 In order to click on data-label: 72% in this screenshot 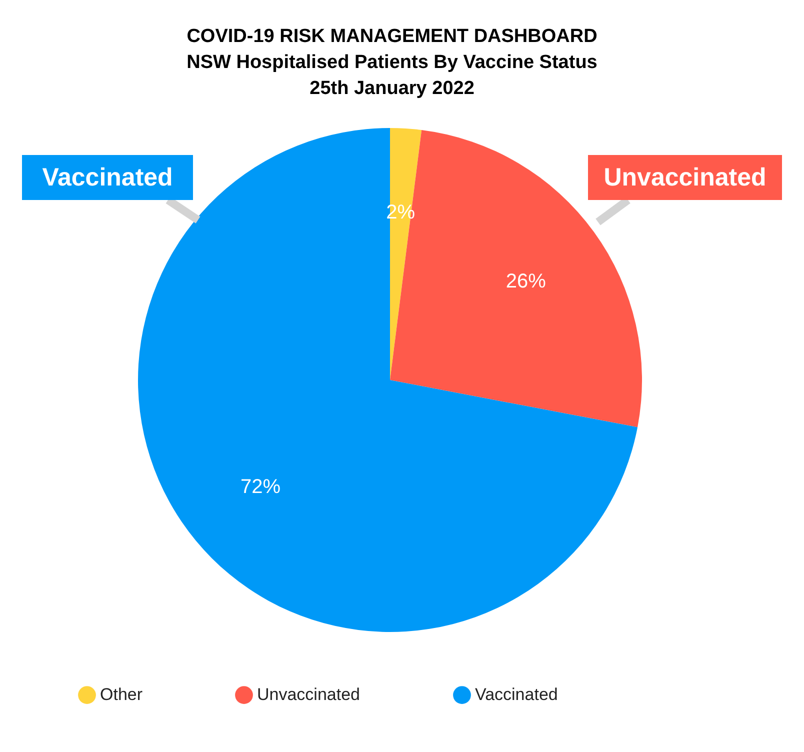, I will do `click(260, 487)`.